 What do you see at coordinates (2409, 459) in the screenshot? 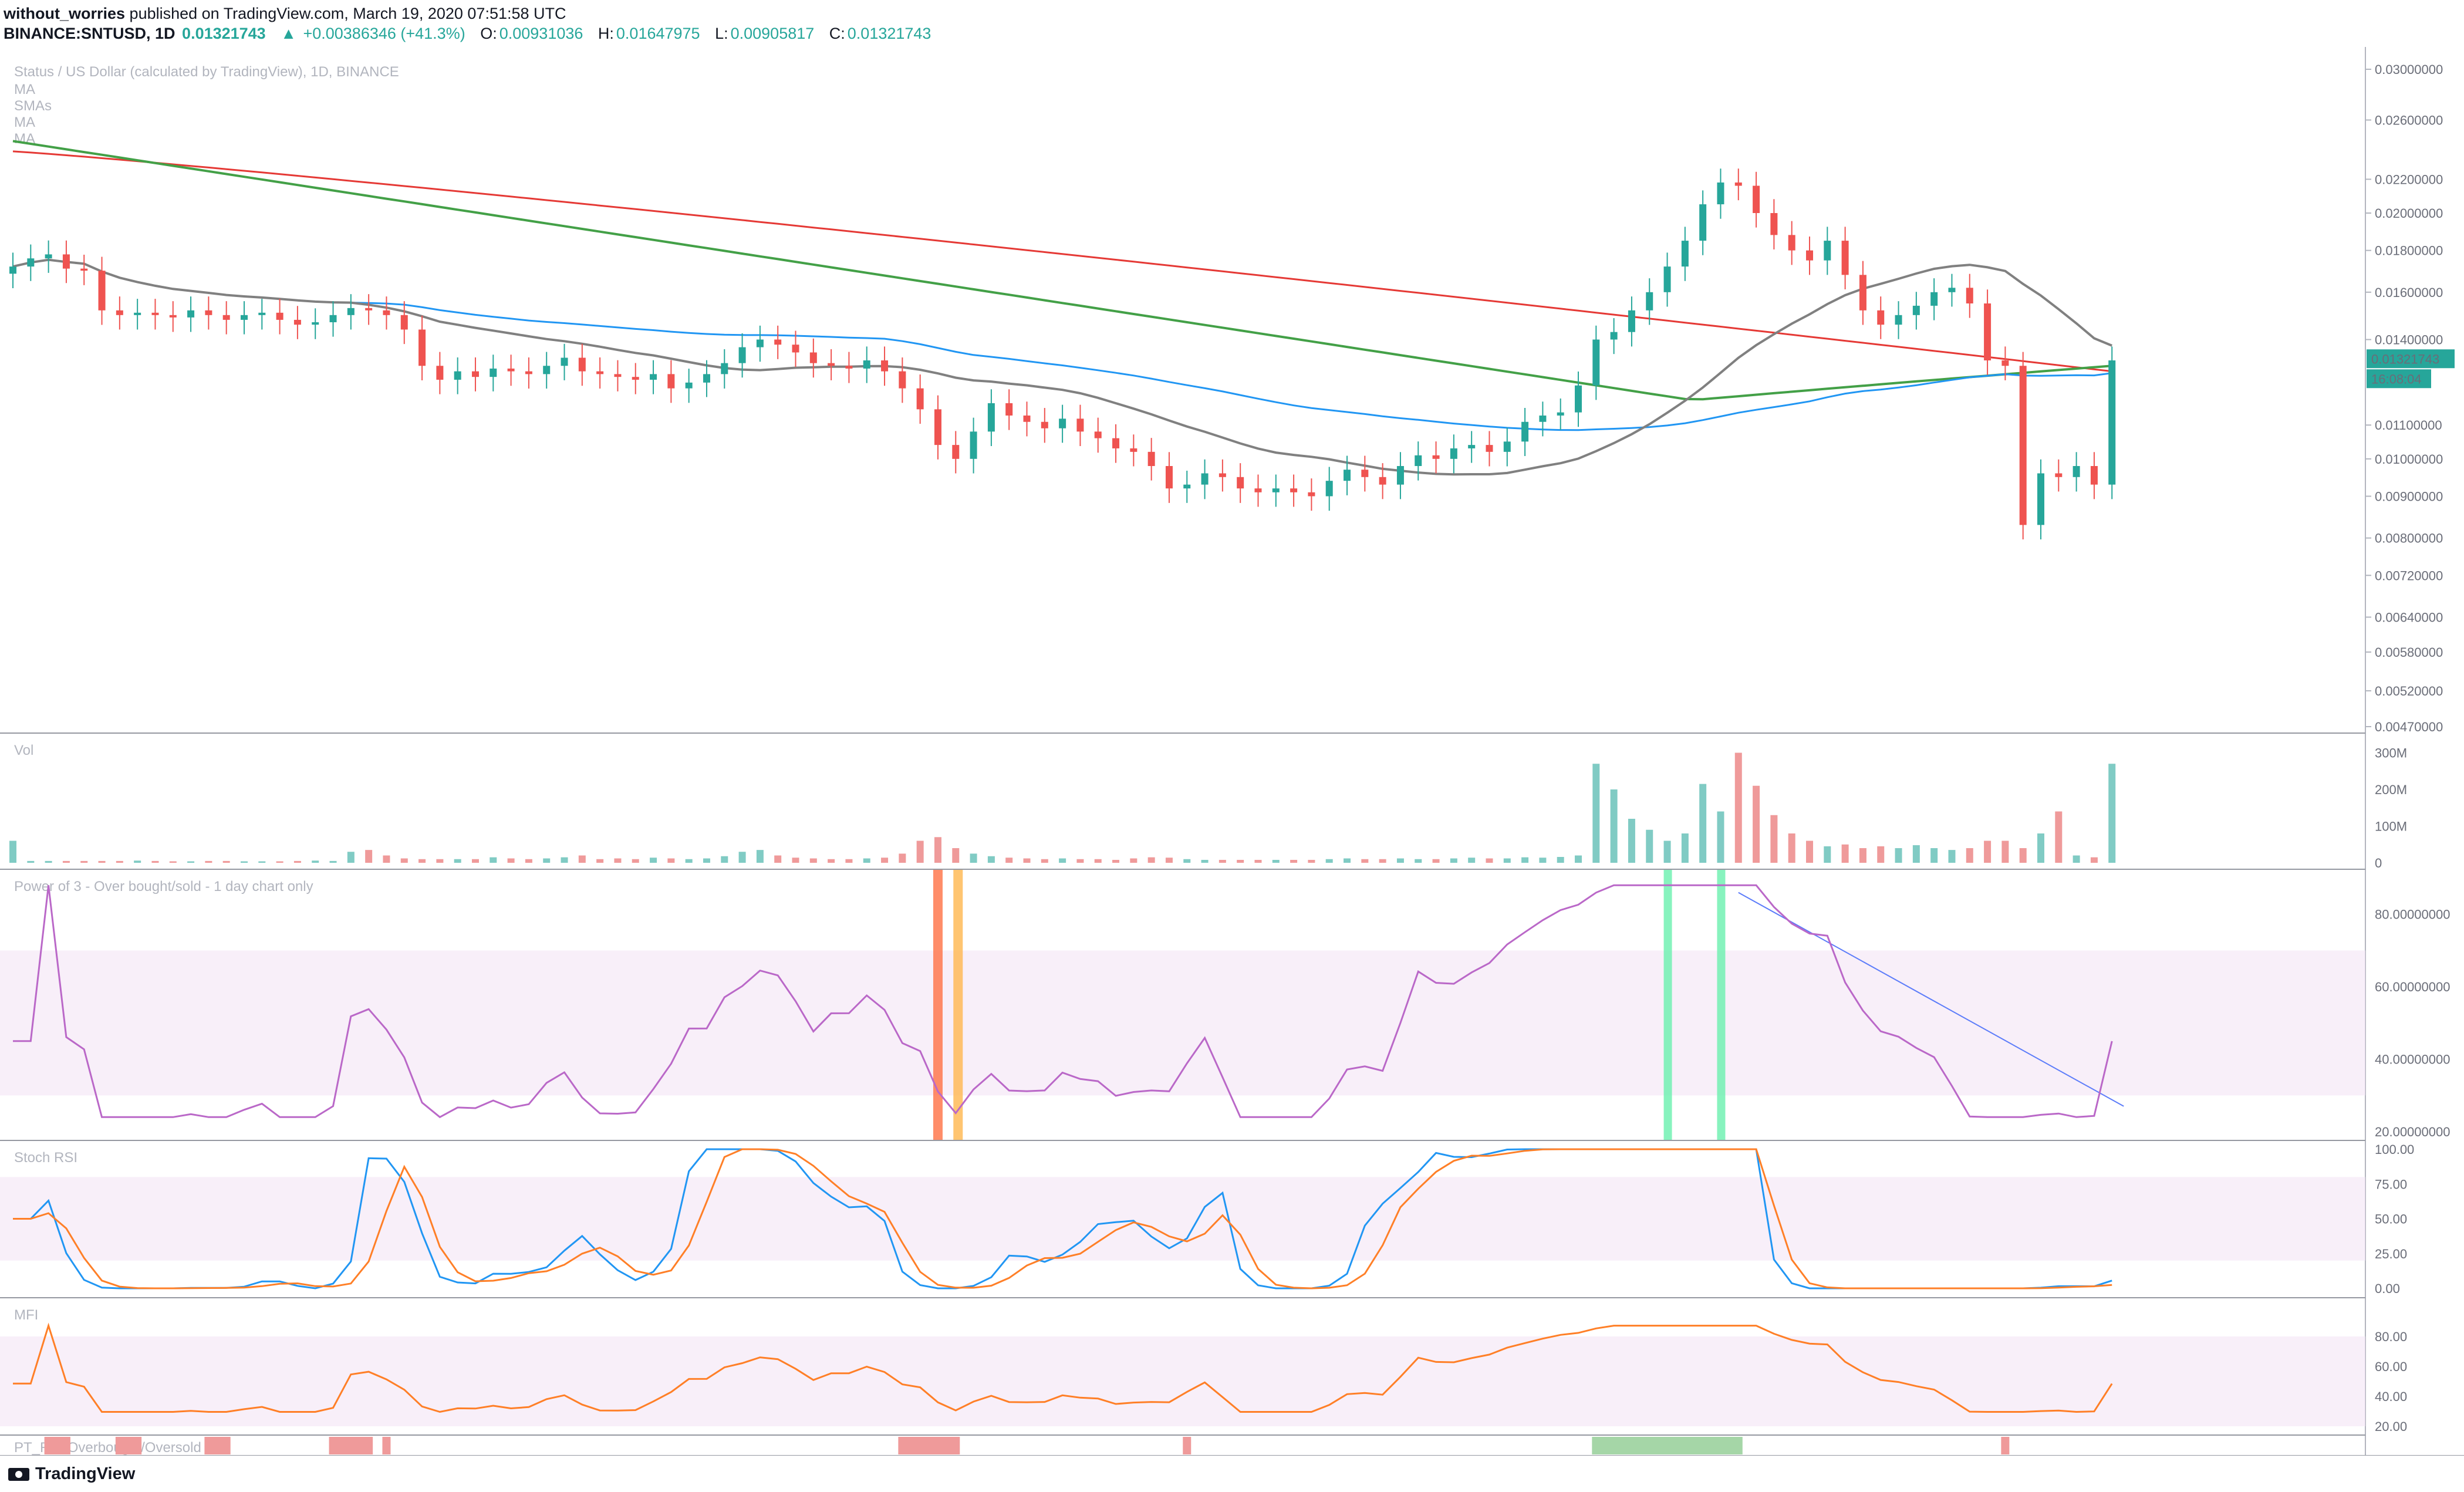
I see `price-tick-label: 0.01000000` at bounding box center [2409, 459].